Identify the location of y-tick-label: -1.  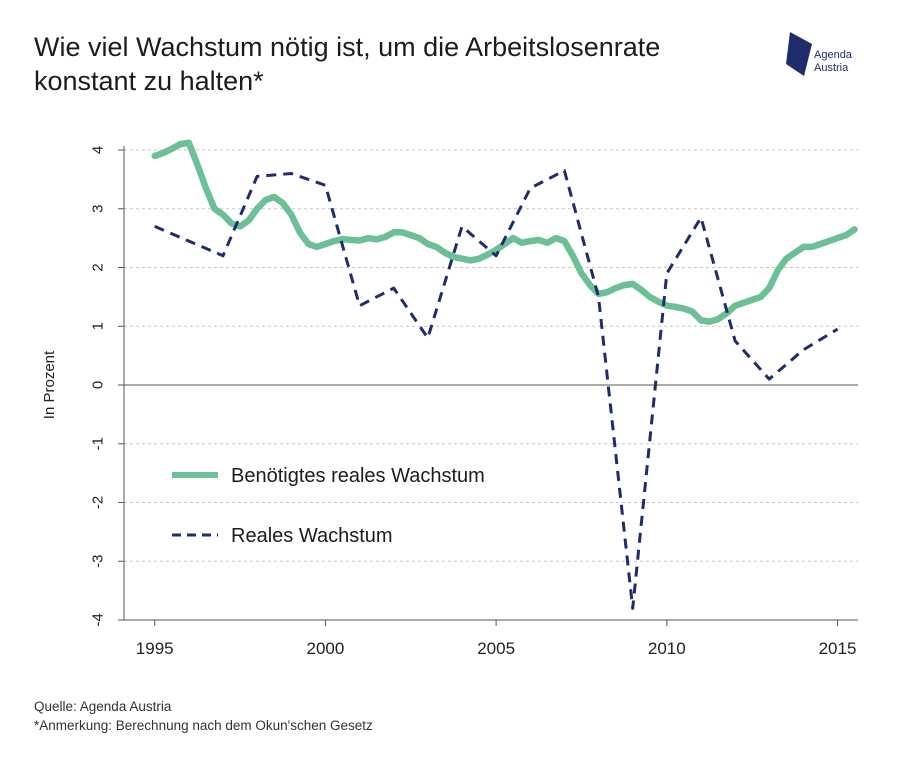
(98, 443).